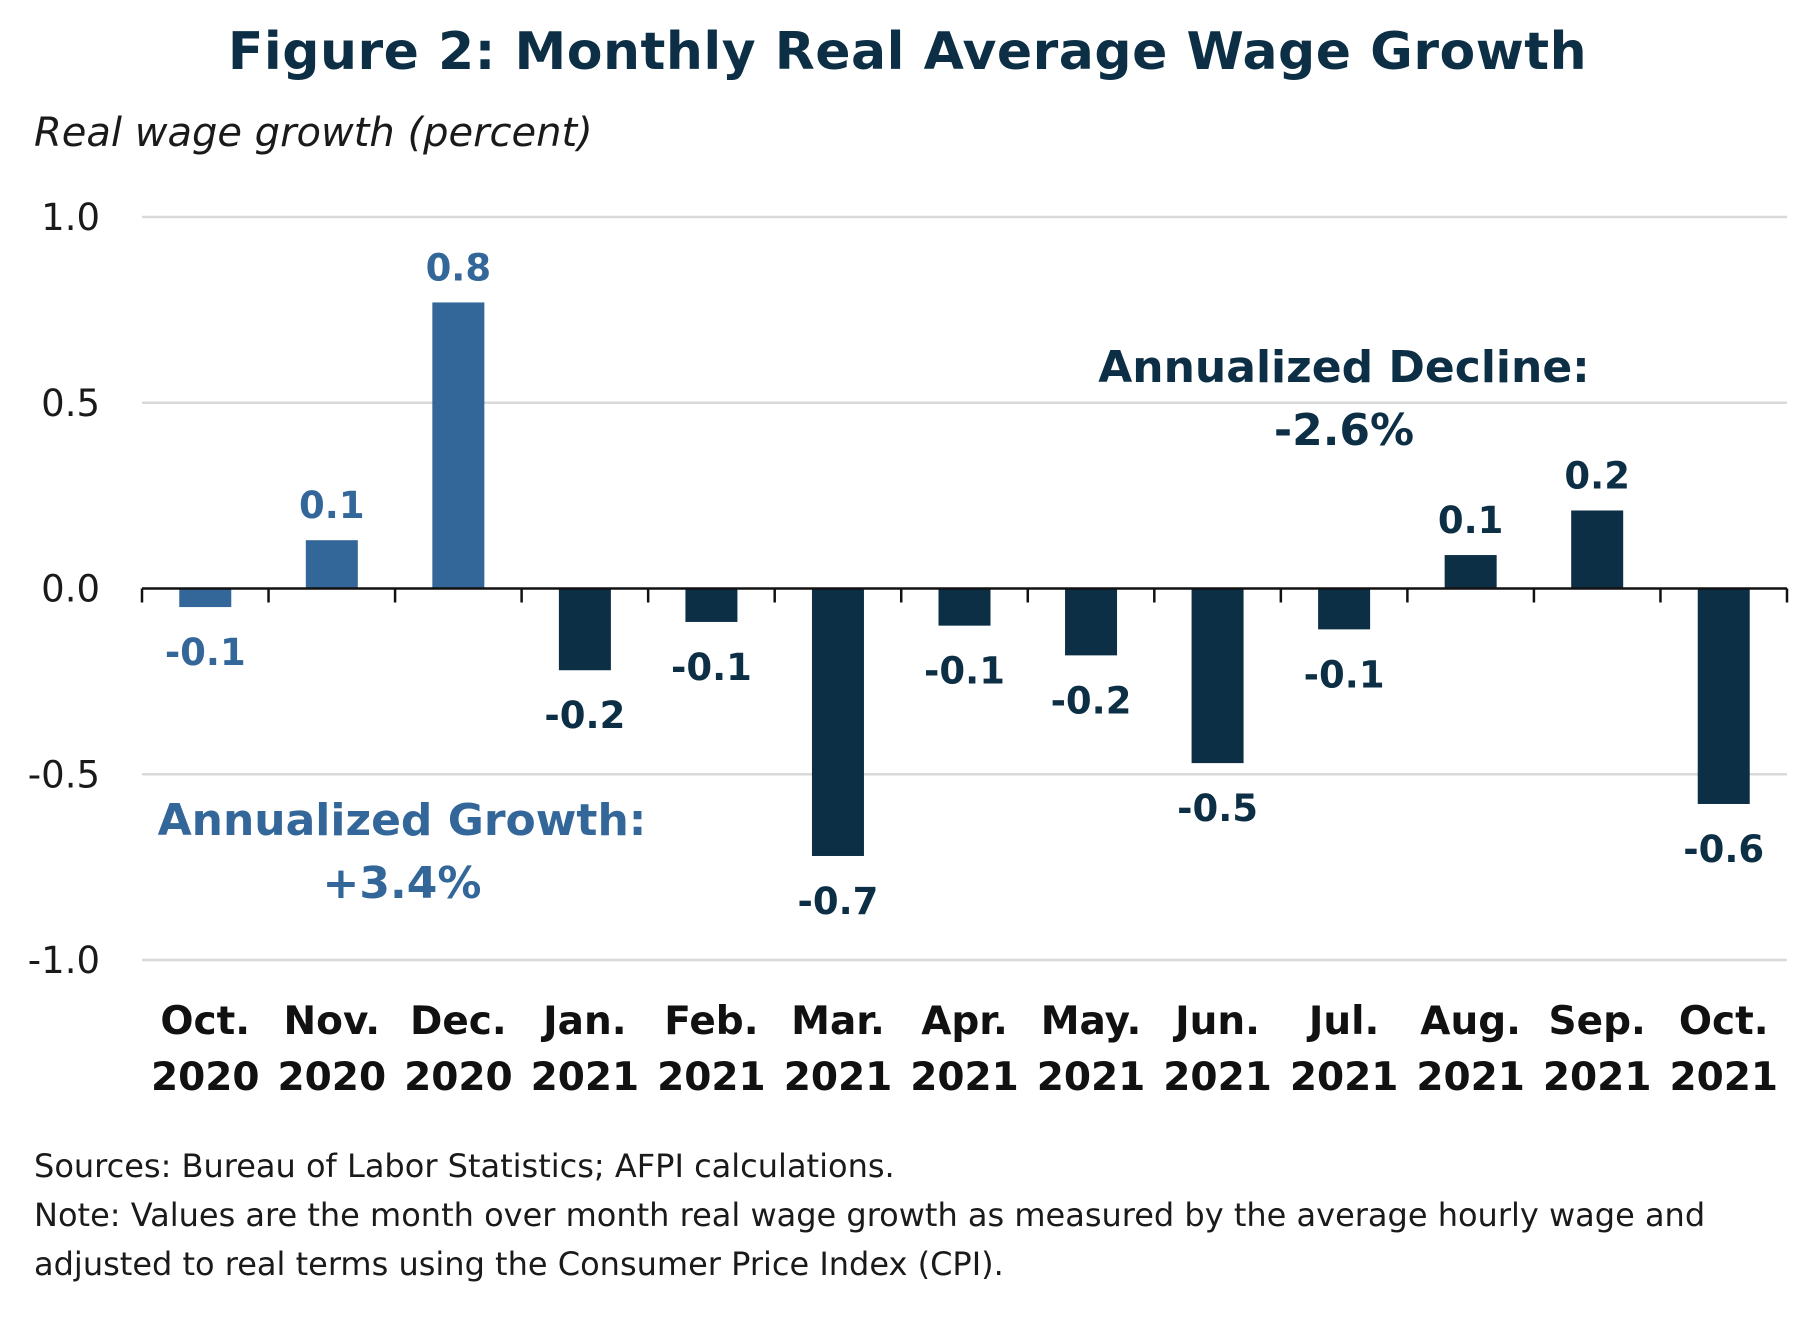 The height and width of the screenshot is (1330, 1815). I want to click on bar-jul-2021, so click(1344, 609).